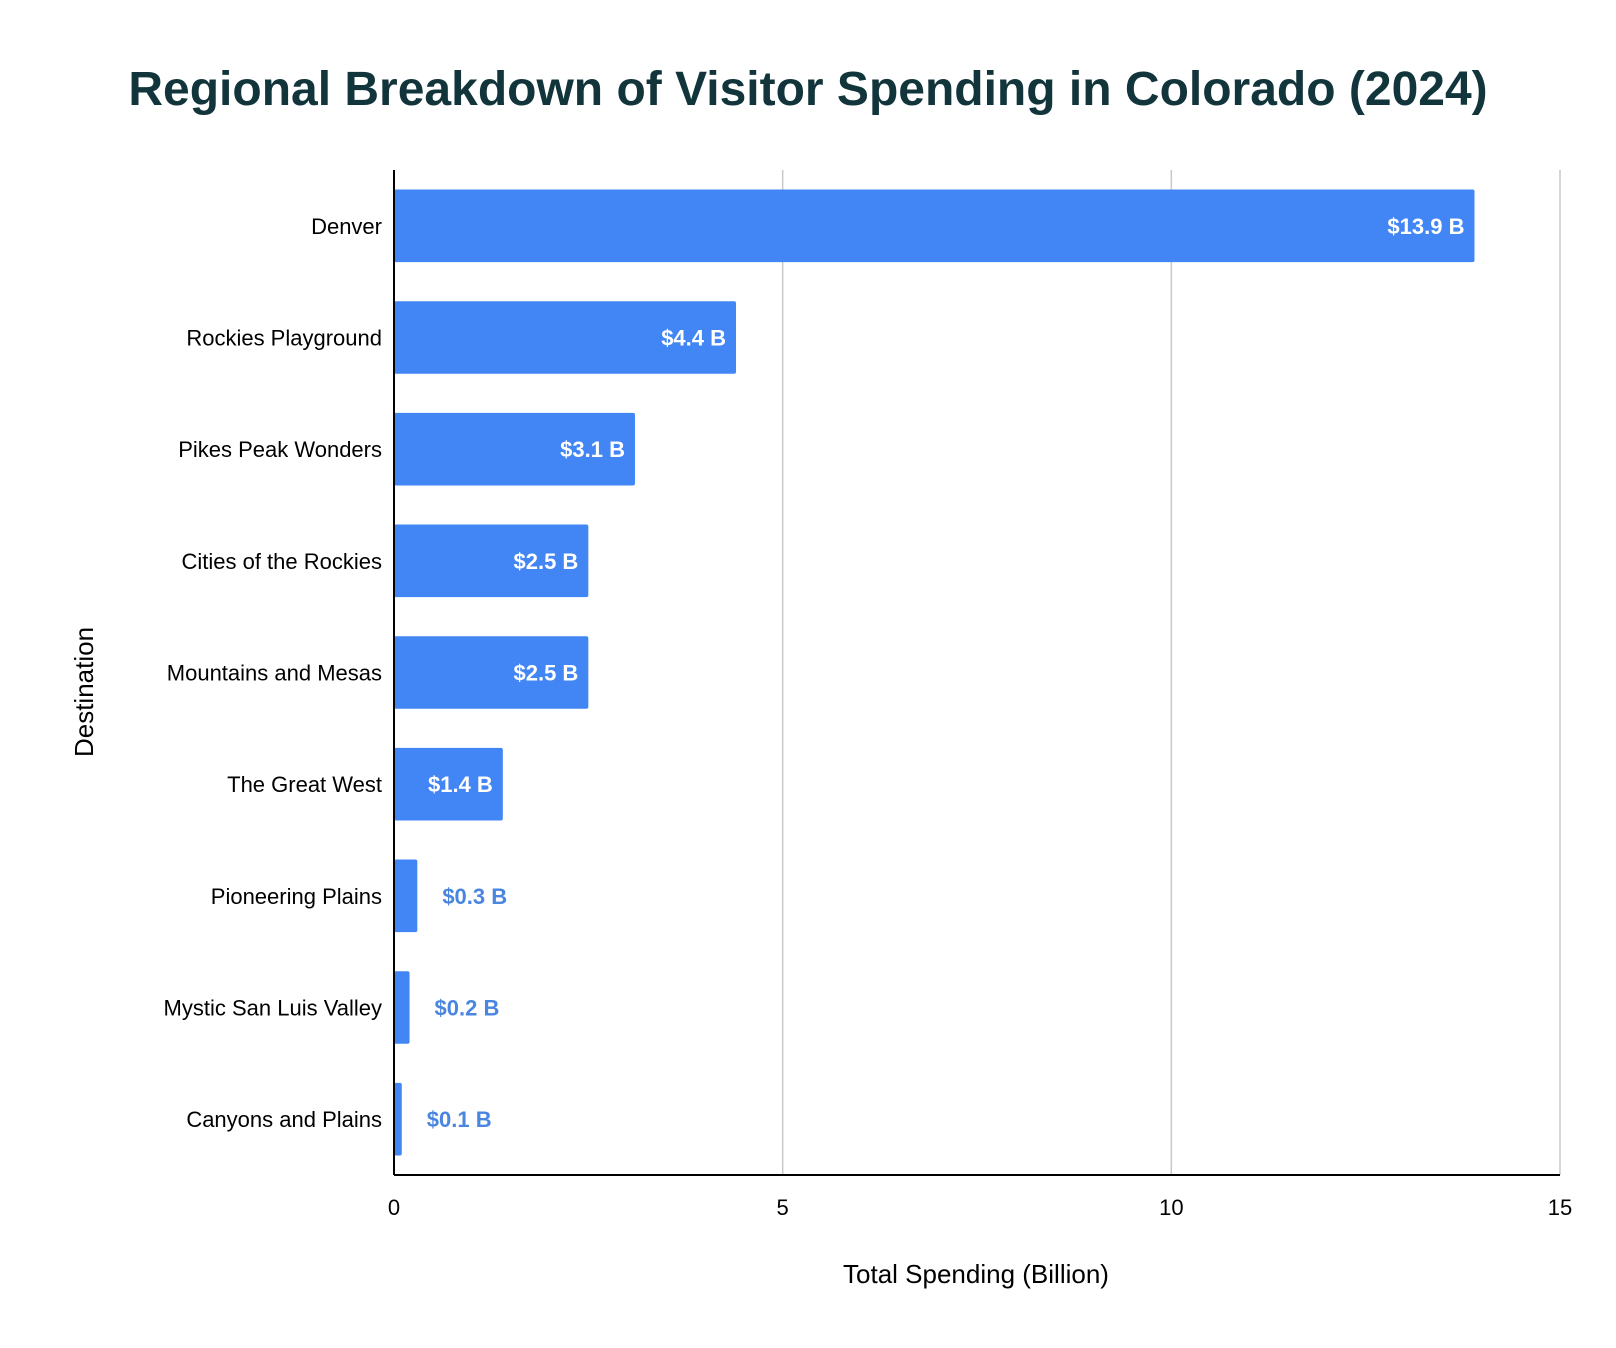 This screenshot has width=1616, height=1348. What do you see at coordinates (976, 1274) in the screenshot?
I see `x-axis-title: Total Spending (Billion)` at bounding box center [976, 1274].